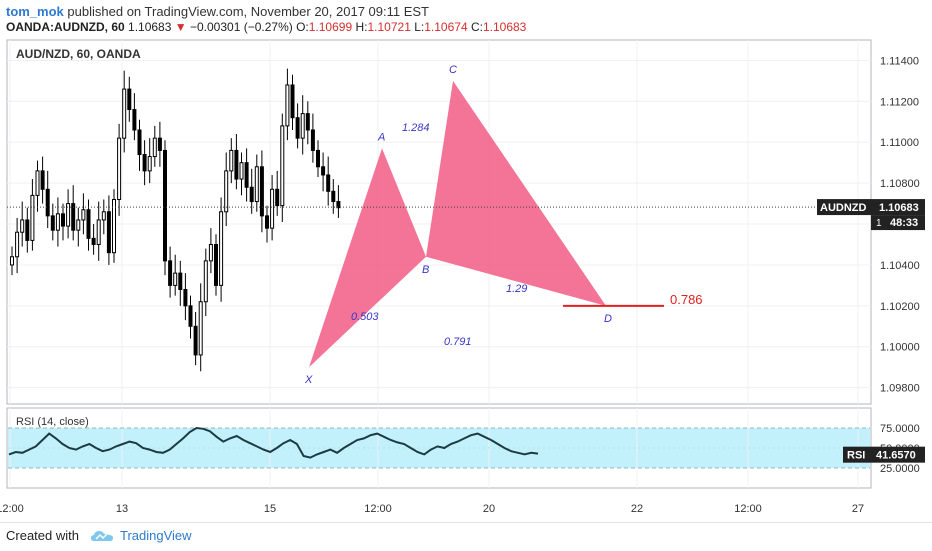 This screenshot has width=932, height=551. I want to click on tradingview-cloud-icon, so click(102, 538).